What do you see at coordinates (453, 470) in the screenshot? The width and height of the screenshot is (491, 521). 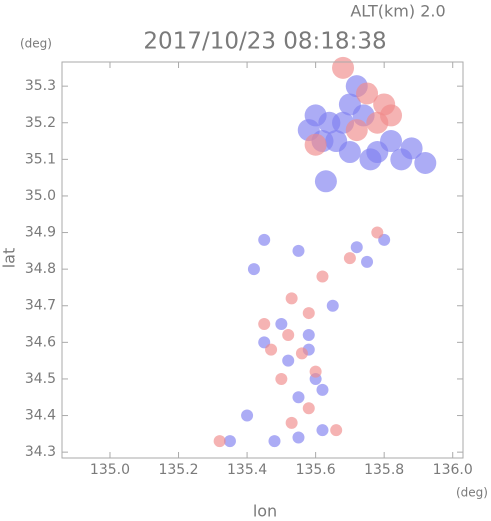 I see `x-tick-label: 136.0` at bounding box center [453, 470].